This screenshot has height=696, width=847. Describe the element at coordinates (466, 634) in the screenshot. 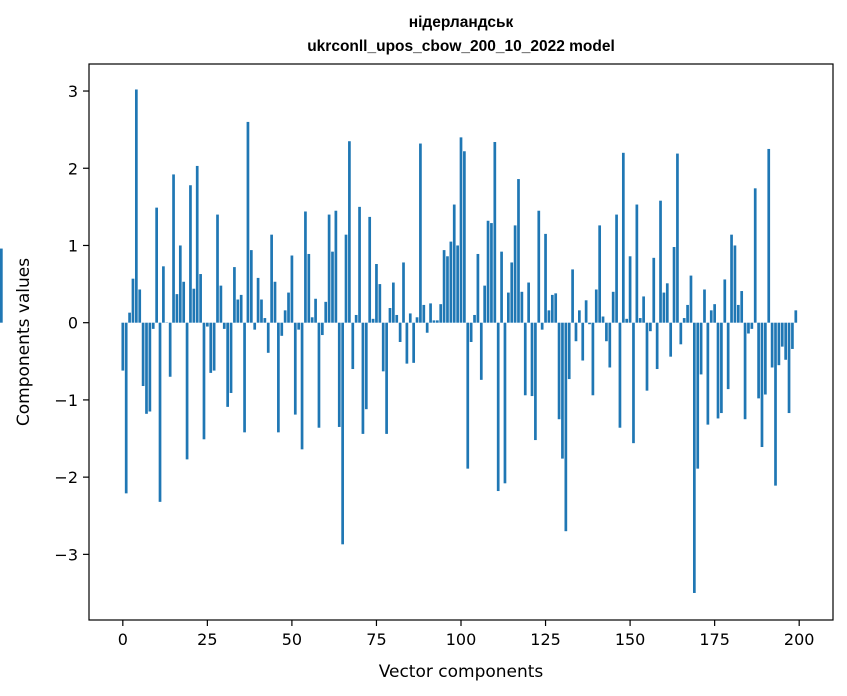

I see `x-axis-ticks: 0 25 50 75 100 125 150 175 200` at that location.